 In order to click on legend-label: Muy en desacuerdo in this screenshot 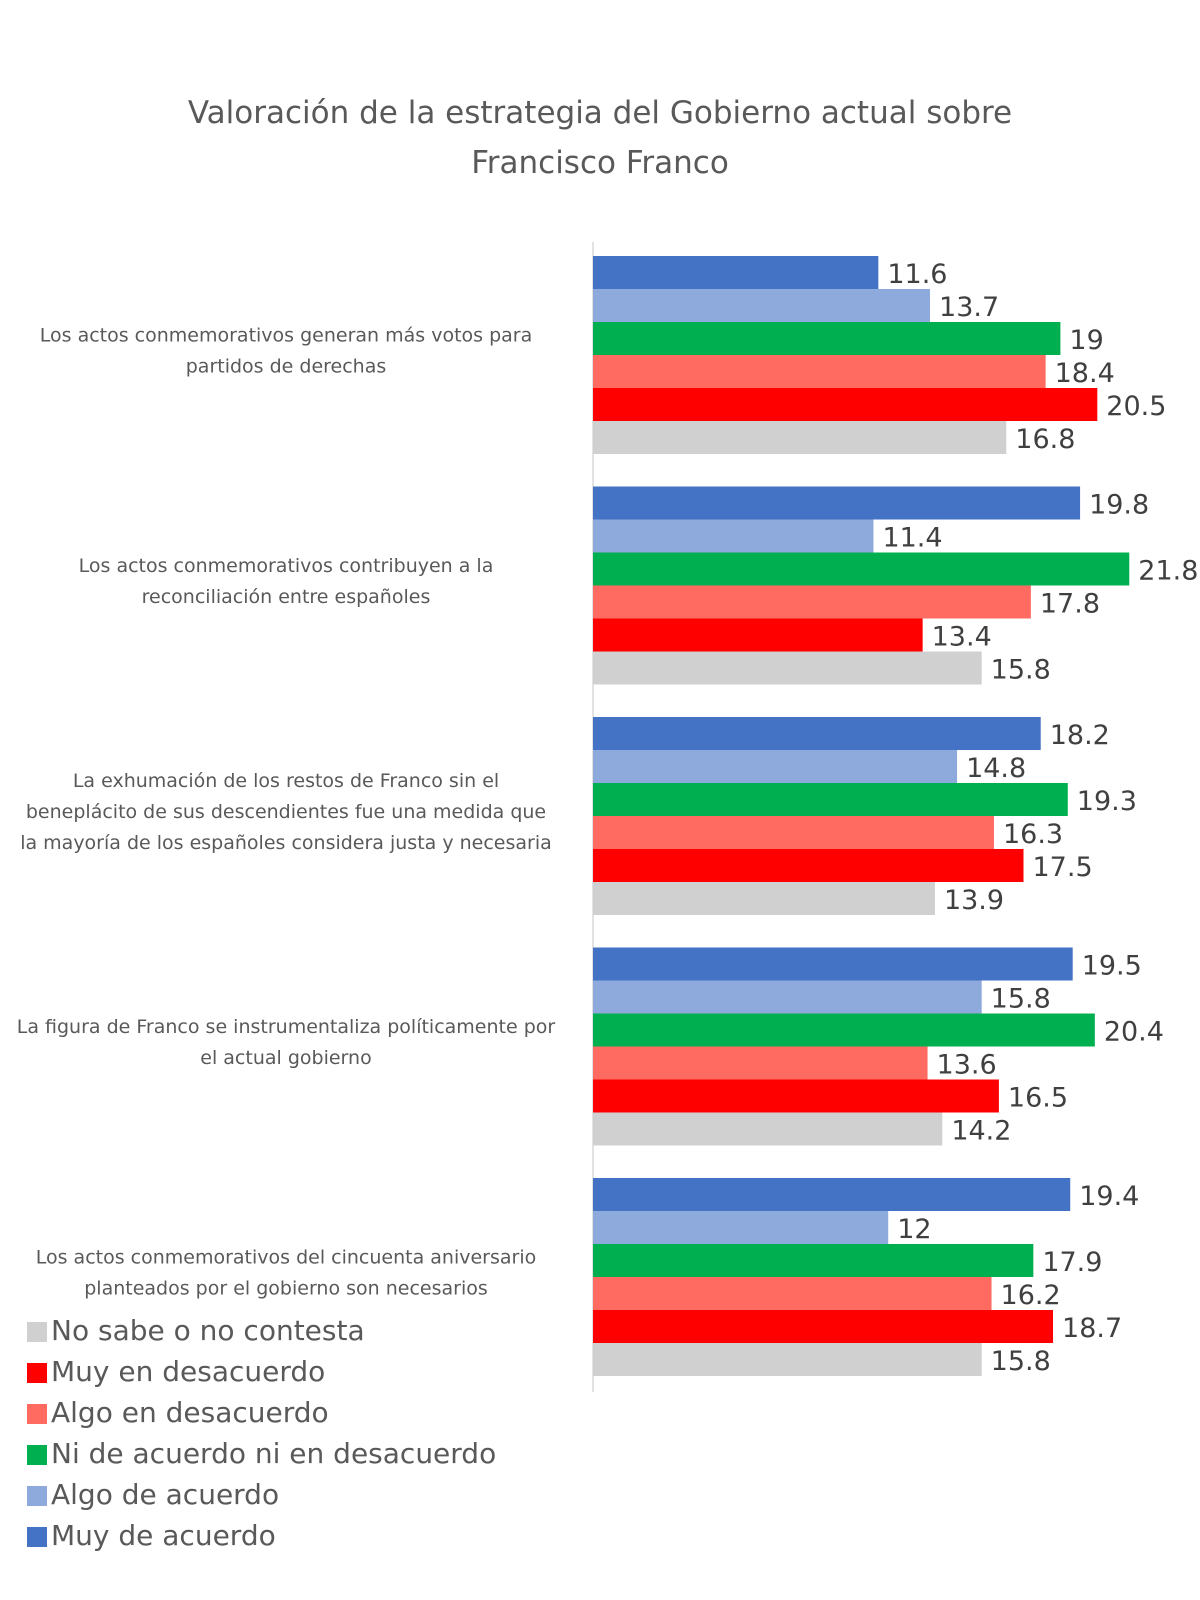, I will do `click(188, 1371)`.